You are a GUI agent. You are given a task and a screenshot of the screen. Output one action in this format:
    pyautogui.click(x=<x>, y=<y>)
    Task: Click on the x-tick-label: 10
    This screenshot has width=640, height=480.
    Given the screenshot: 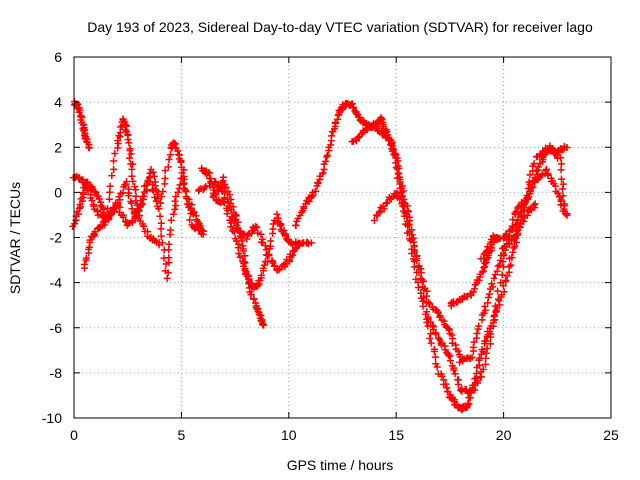 What is the action you would take?
    pyautogui.click(x=289, y=435)
    